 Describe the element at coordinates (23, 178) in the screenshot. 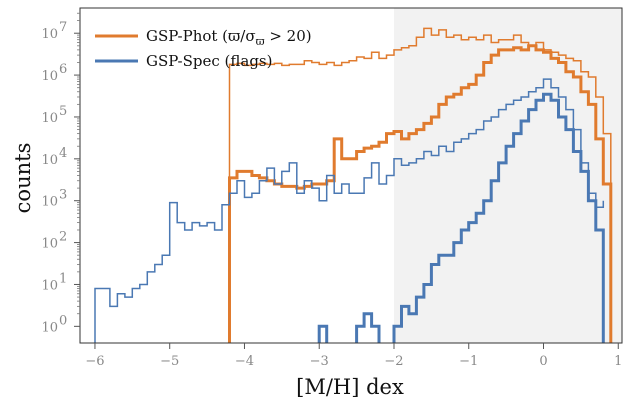

I see `y-axis-title: counts` at that location.